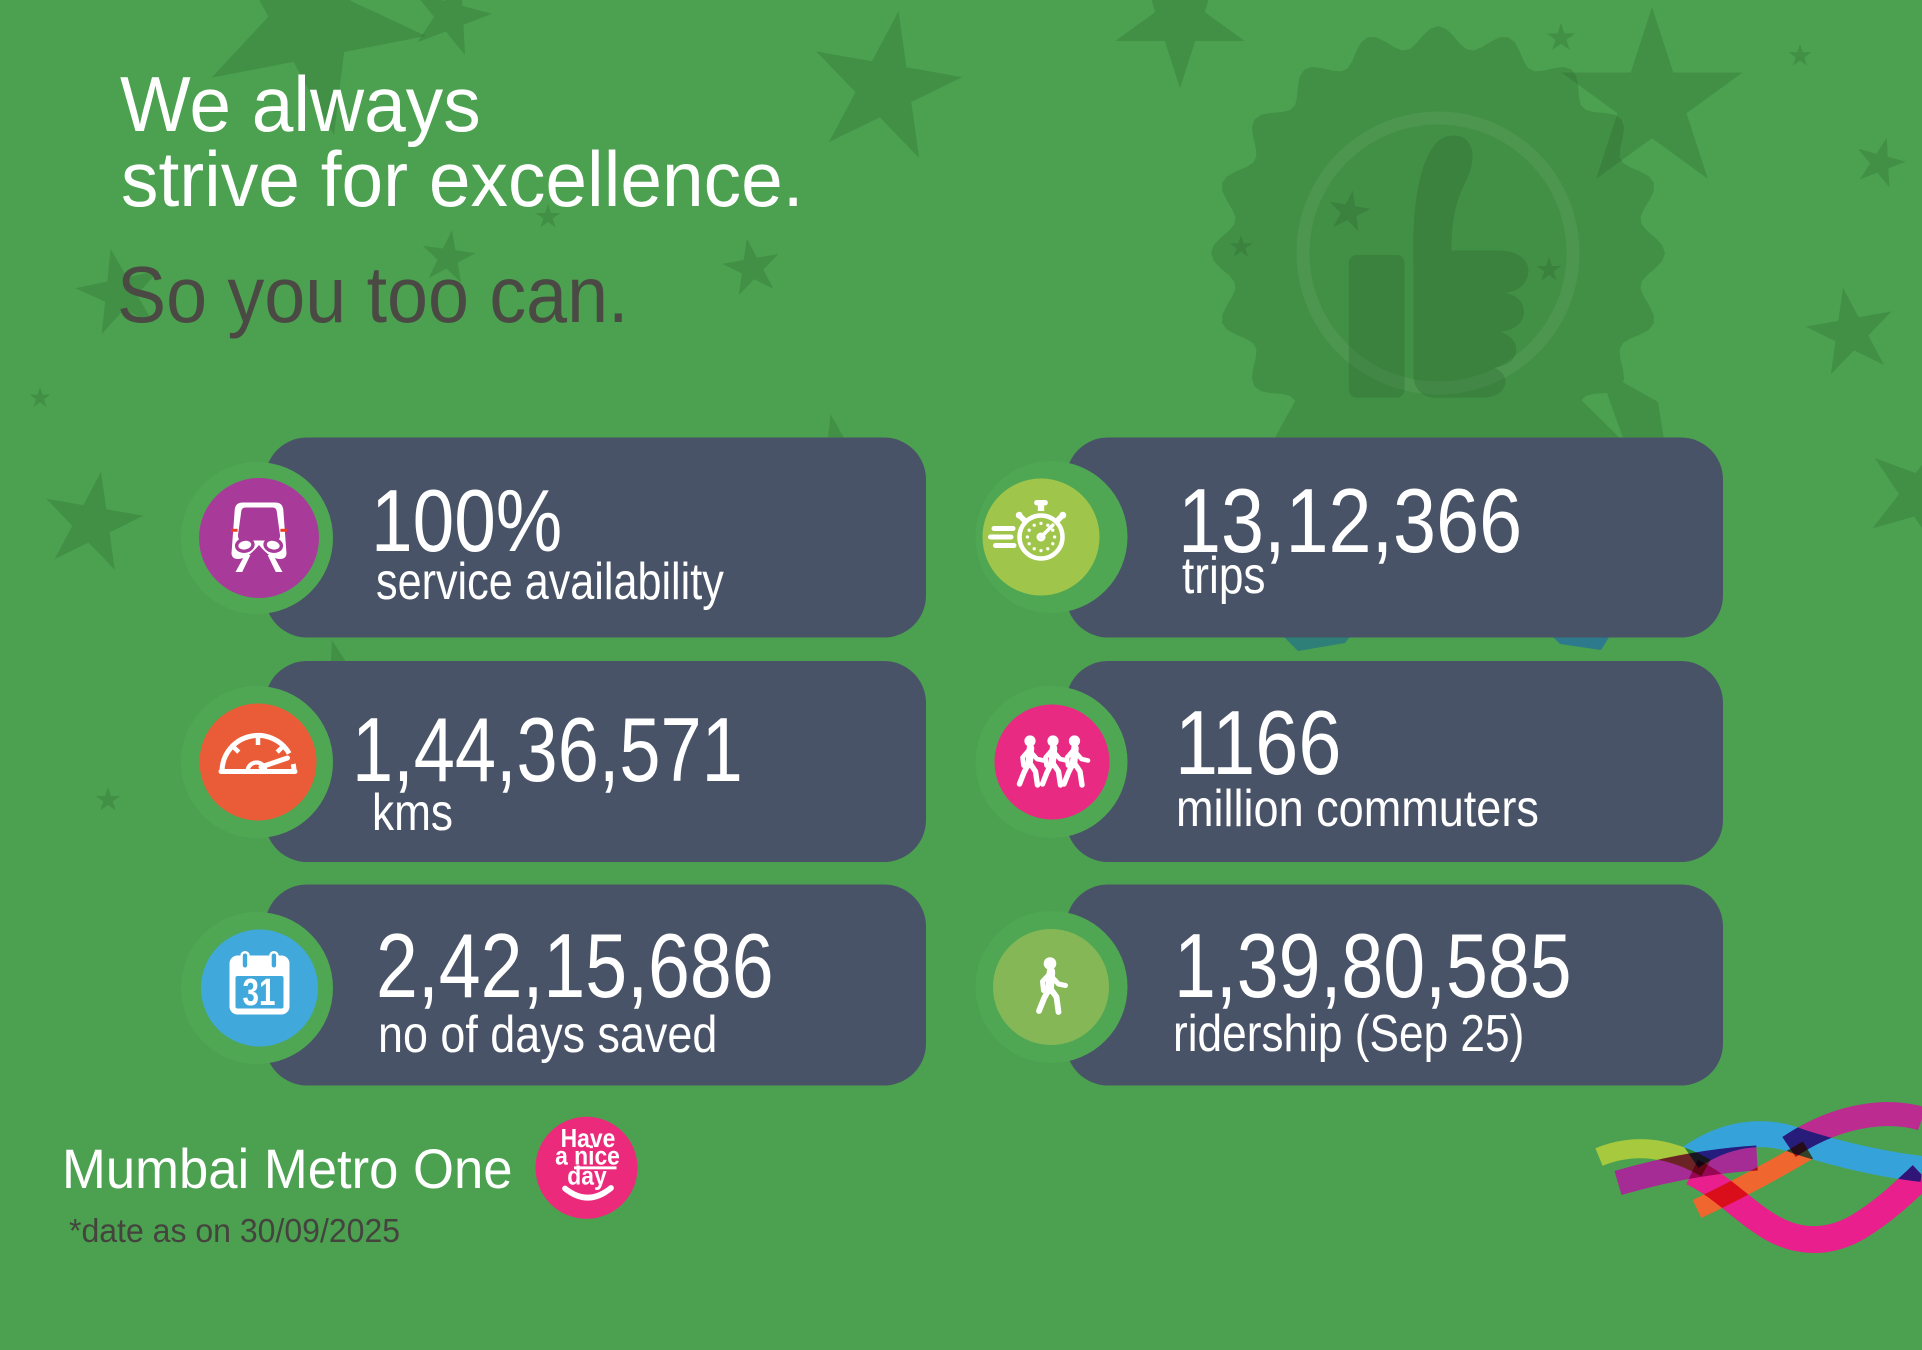  Describe the element at coordinates (587, 1156) in the screenshot. I see `svg-text: a nice` at that location.